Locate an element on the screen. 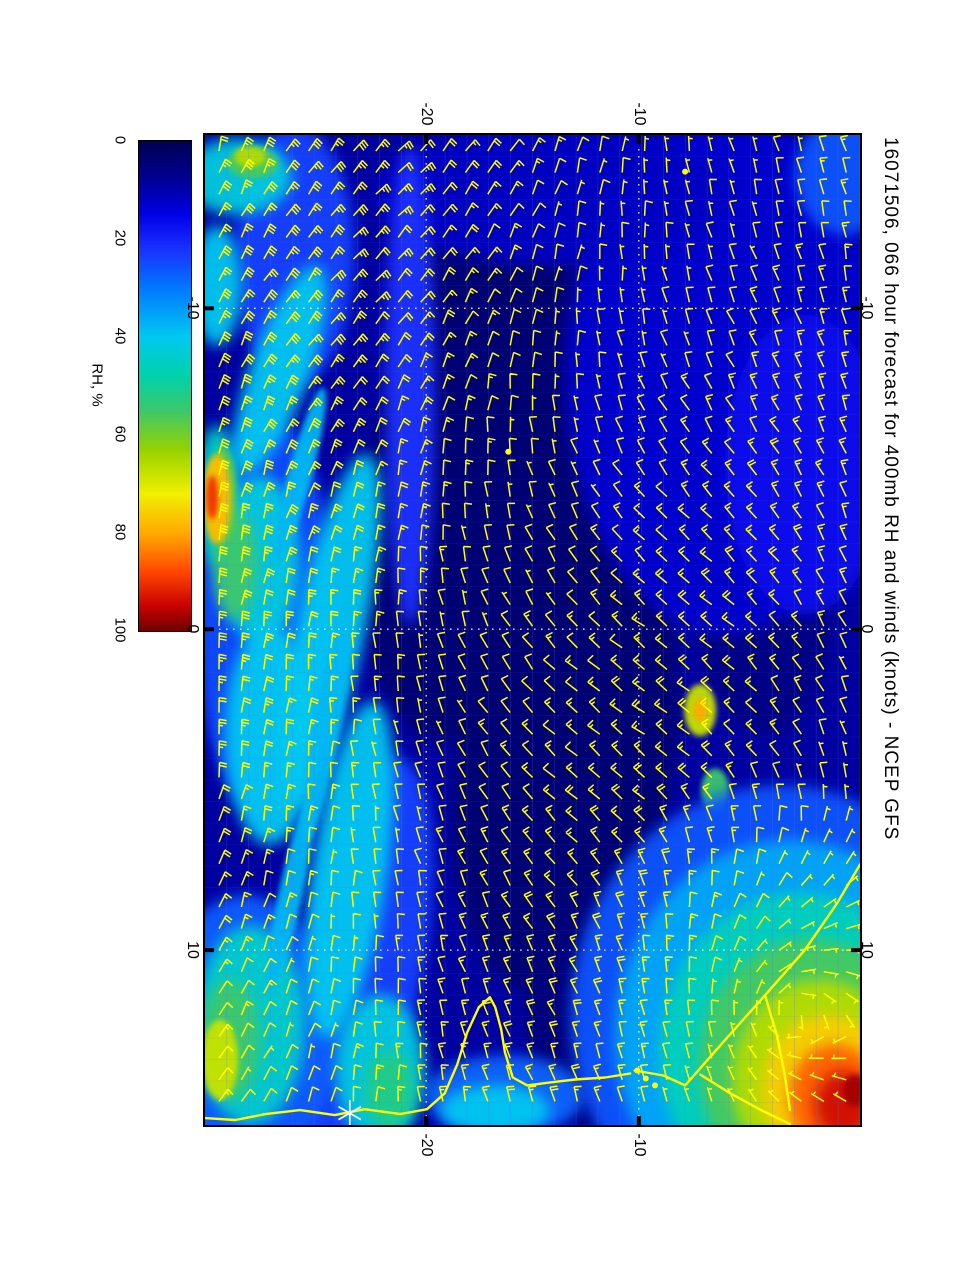 Image resolution: width=978 pixels, height=1265 pixels. colorbar-label: RH, % is located at coordinates (97, 385).